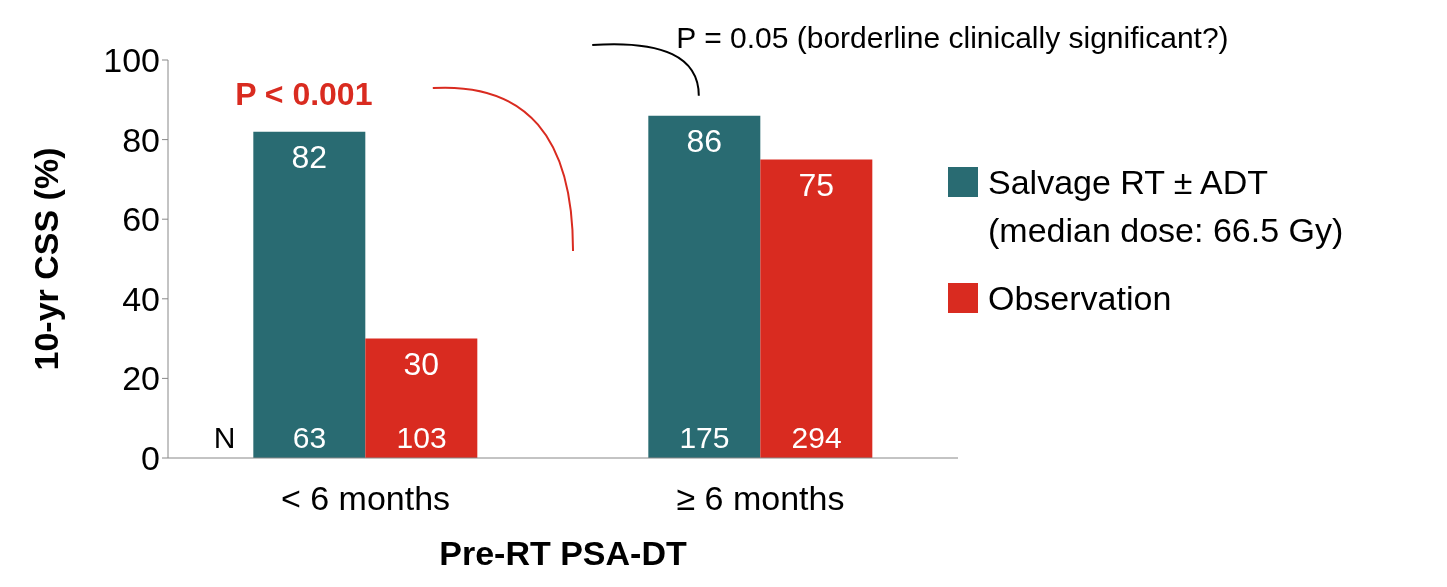 The height and width of the screenshot is (587, 1447). Describe the element at coordinates (365, 498) in the screenshot. I see `x-tick-label: < 6 months` at that location.